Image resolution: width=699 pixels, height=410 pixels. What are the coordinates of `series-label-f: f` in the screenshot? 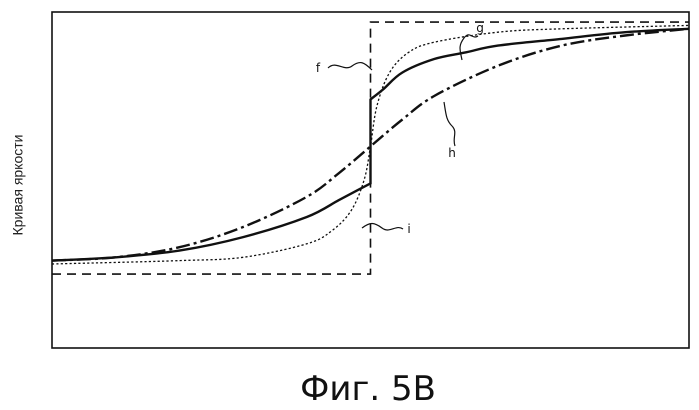 It's located at (318, 68).